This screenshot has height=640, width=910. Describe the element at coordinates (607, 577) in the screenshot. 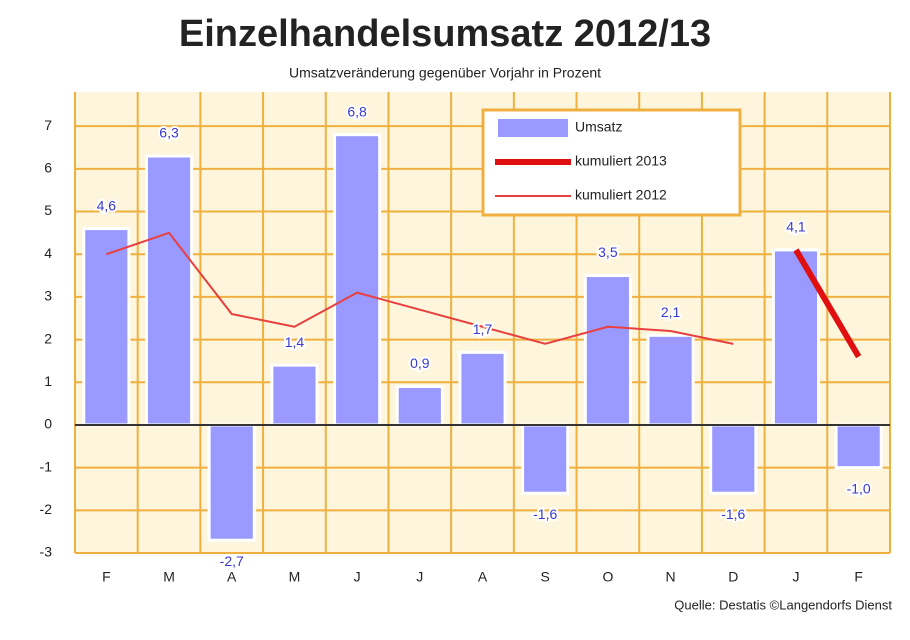

I see `x-tick-label: O` at that location.